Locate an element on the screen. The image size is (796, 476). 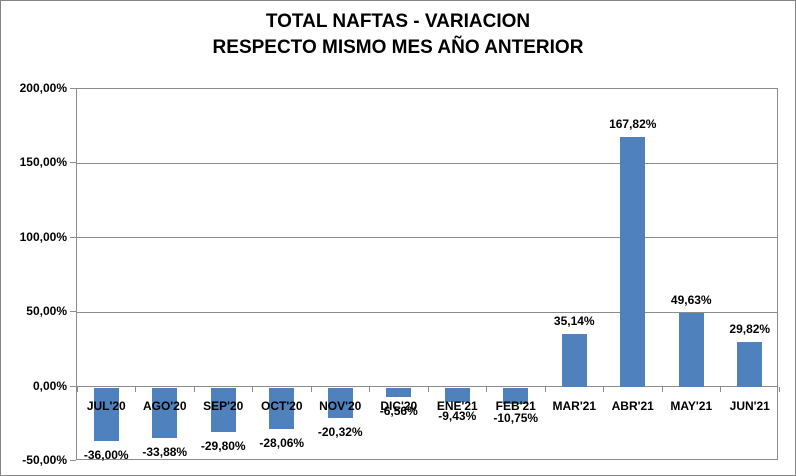
bar-value-label: -20,32% is located at coordinates (340, 431).